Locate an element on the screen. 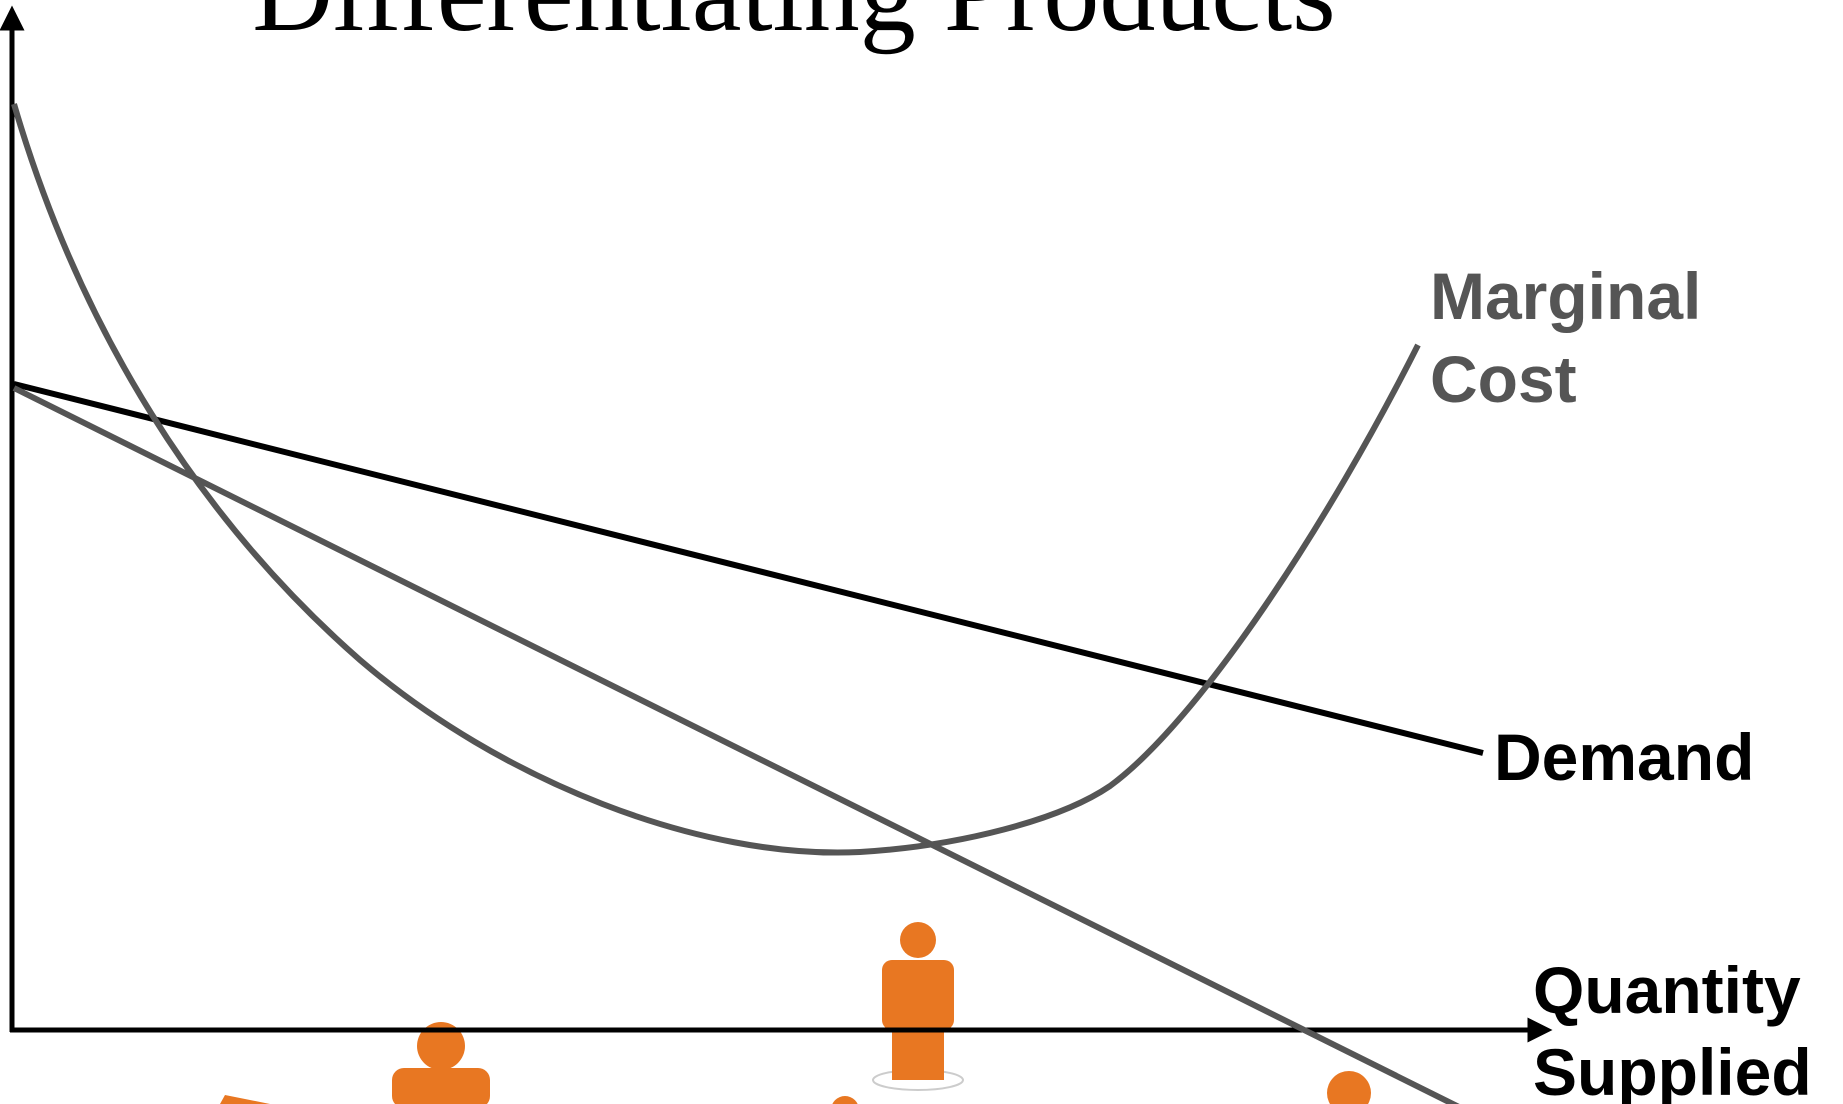 Image resolution: width=1843 pixels, height=1104 pixels. marginal-cost-label: Marginal is located at coordinates (1565, 296).